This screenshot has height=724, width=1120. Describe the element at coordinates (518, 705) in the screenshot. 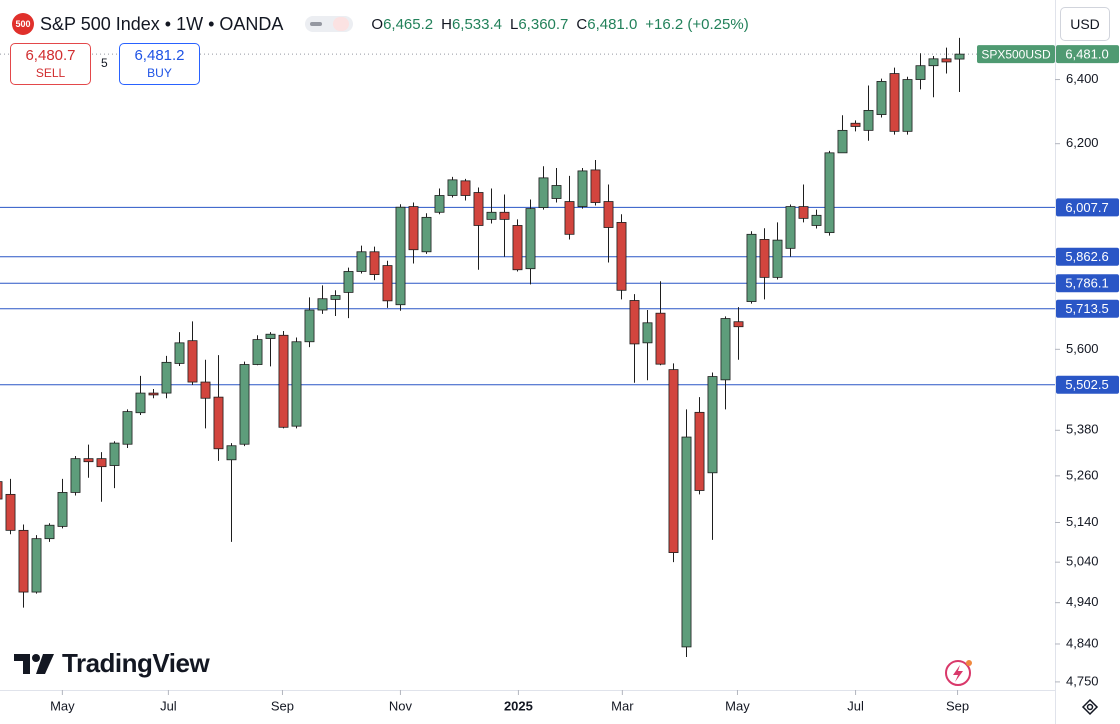

I see `x-tick-label: 2025` at that location.